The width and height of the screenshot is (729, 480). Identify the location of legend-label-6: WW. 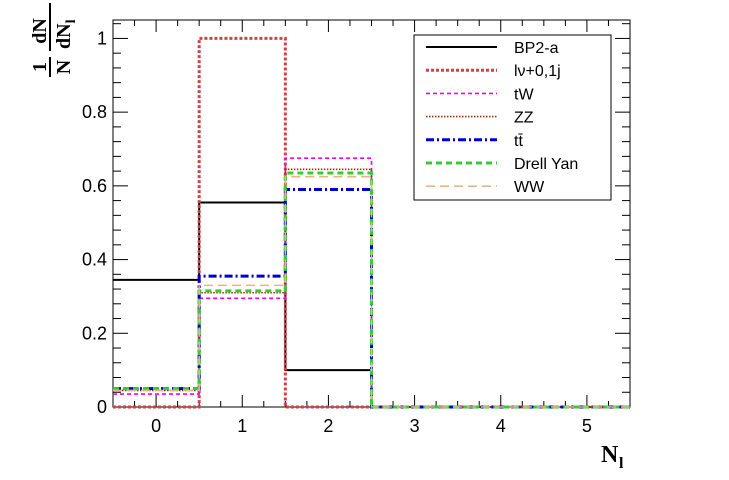
(529, 187).